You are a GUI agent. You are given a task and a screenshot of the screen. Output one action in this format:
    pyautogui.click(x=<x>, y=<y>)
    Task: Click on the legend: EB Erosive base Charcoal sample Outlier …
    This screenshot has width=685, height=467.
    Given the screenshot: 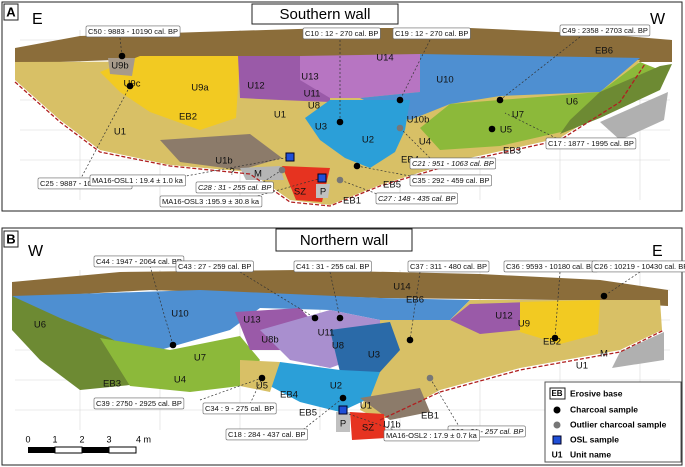 What is the action you would take?
    pyautogui.click(x=613, y=422)
    